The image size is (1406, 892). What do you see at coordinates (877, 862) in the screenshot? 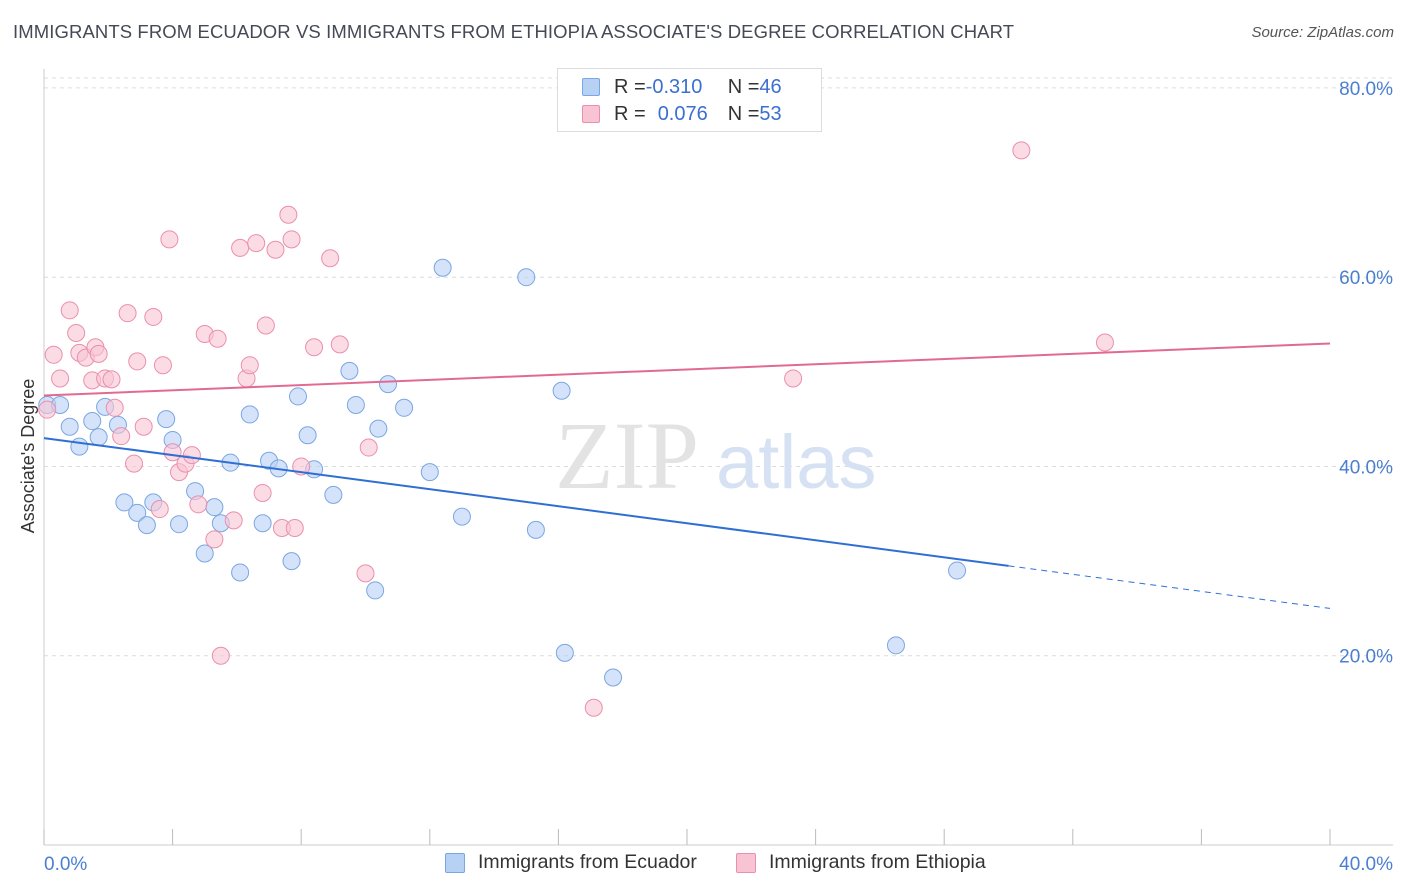
I see `legend-label-ethiopia: Immigrants from Ethiopia` at bounding box center [877, 862].